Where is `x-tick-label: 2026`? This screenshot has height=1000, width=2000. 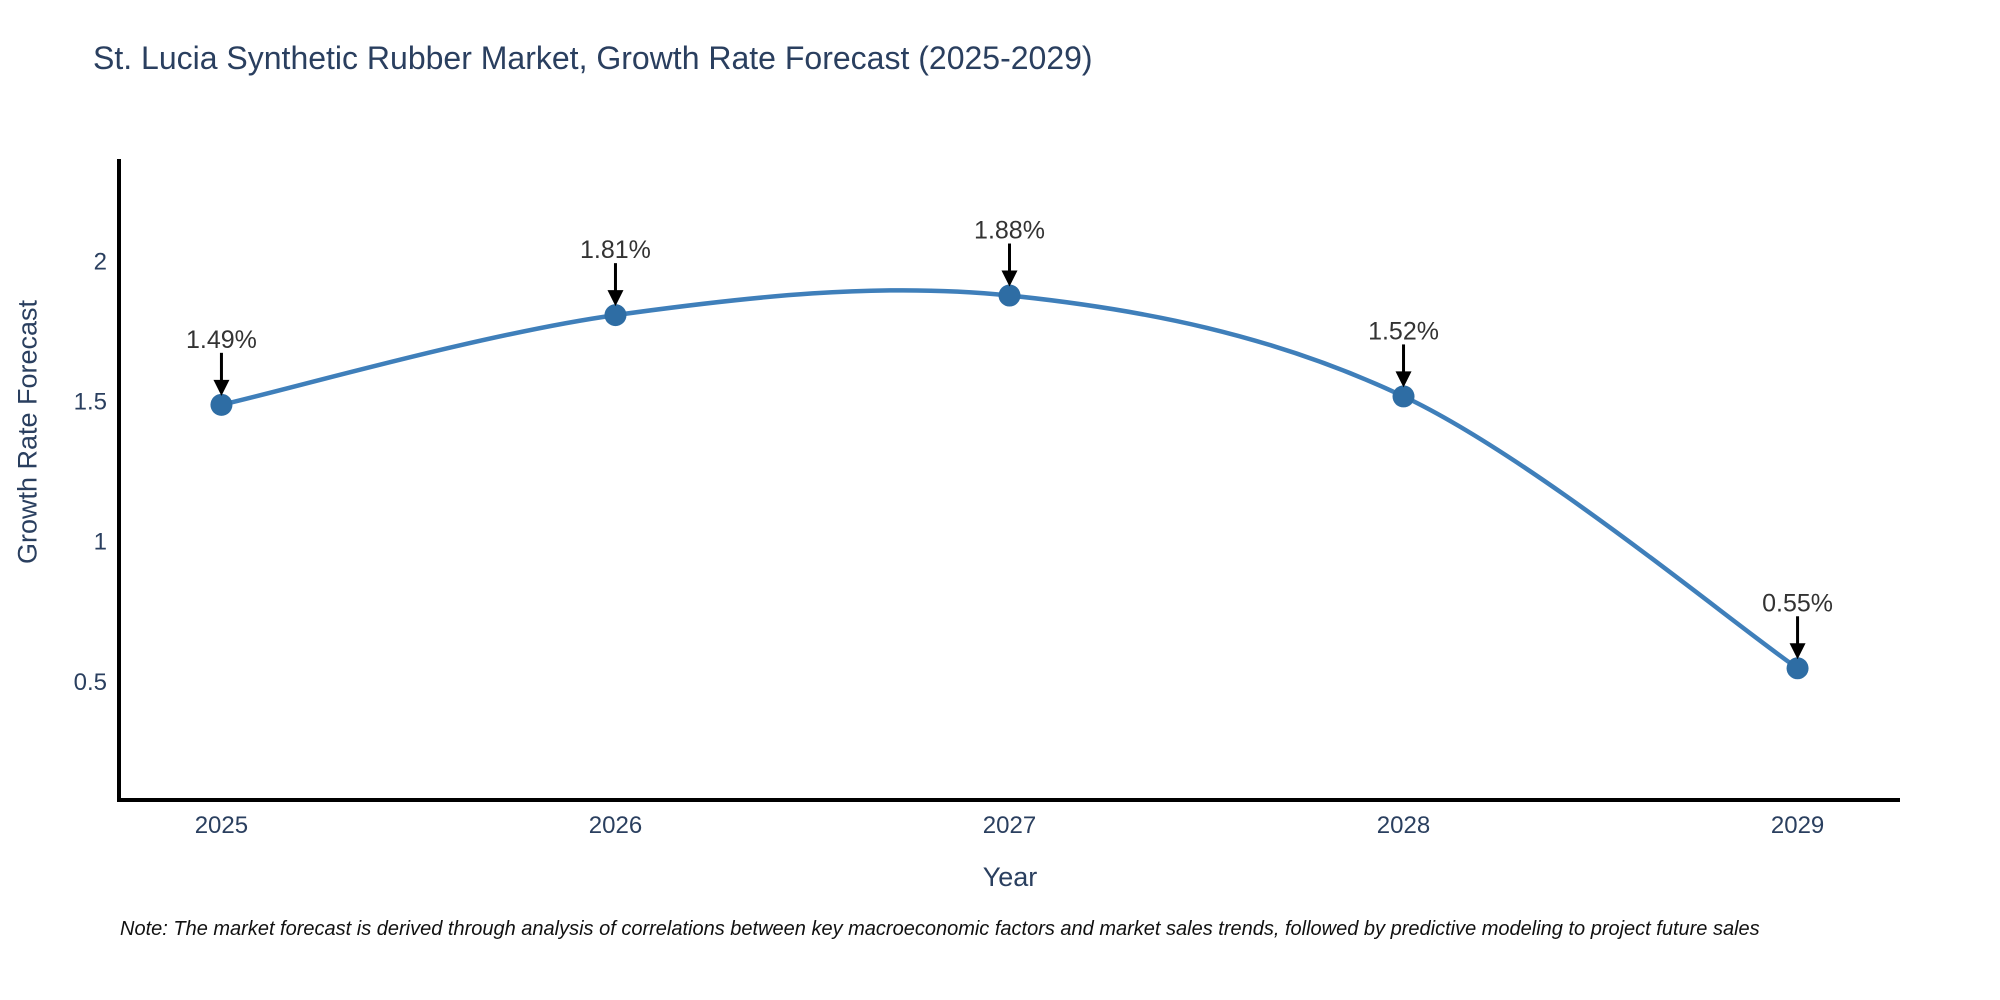 x-tick-label: 2026 is located at coordinates (615, 825).